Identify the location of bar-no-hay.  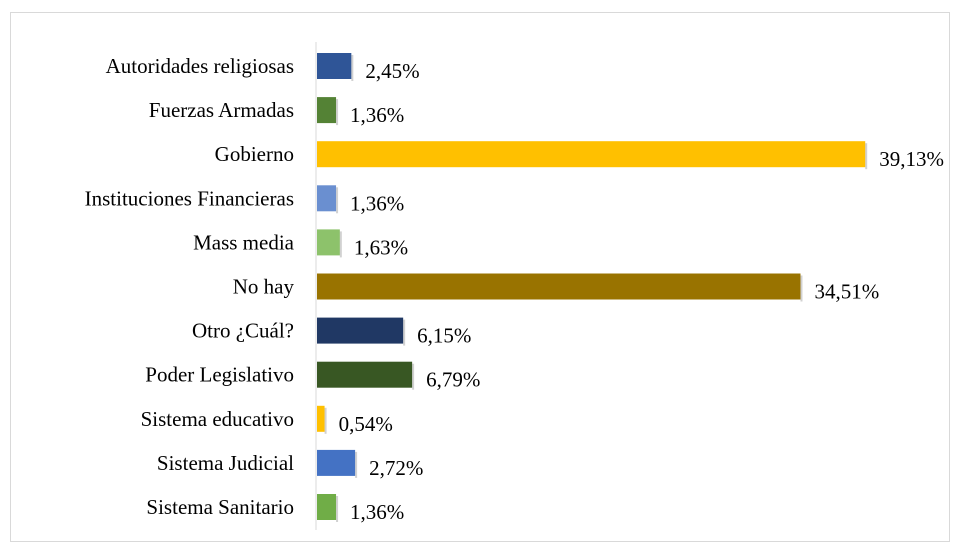
(559, 286).